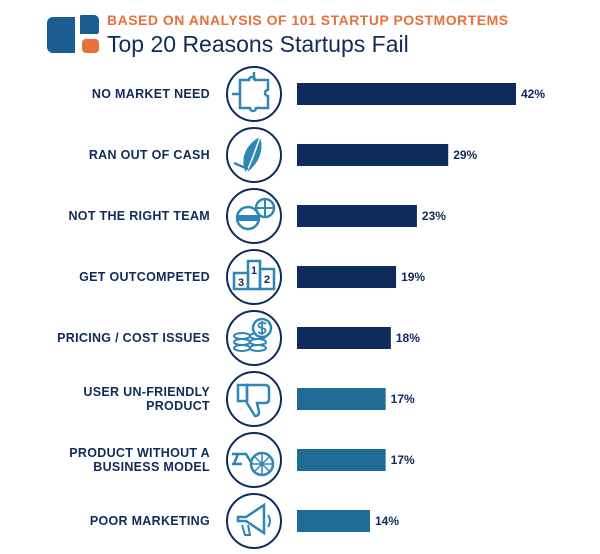 Image resolution: width=600 pixels, height=554 pixels. What do you see at coordinates (74, 35) in the screenshot?
I see `brand-logo-icon` at bounding box center [74, 35].